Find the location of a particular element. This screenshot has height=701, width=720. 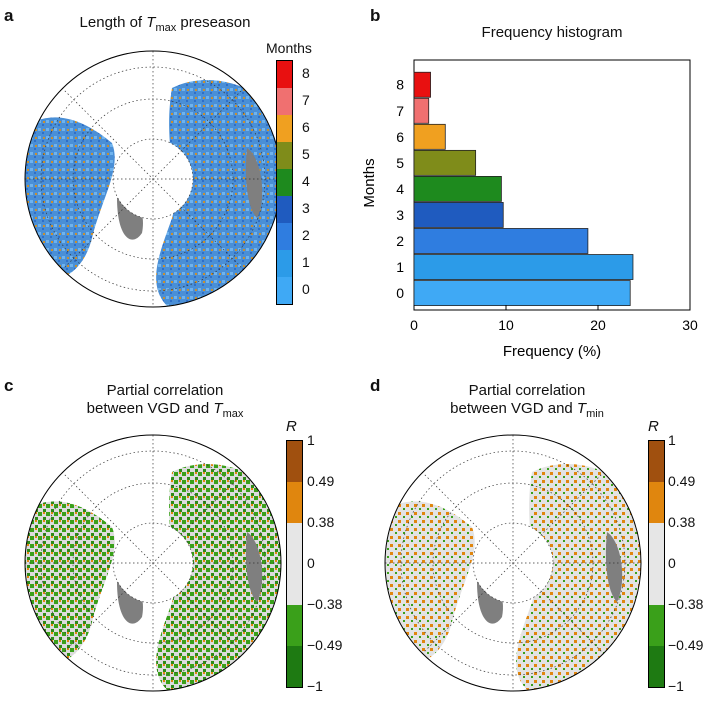

panel-b-letter: b is located at coordinates (375, 15).